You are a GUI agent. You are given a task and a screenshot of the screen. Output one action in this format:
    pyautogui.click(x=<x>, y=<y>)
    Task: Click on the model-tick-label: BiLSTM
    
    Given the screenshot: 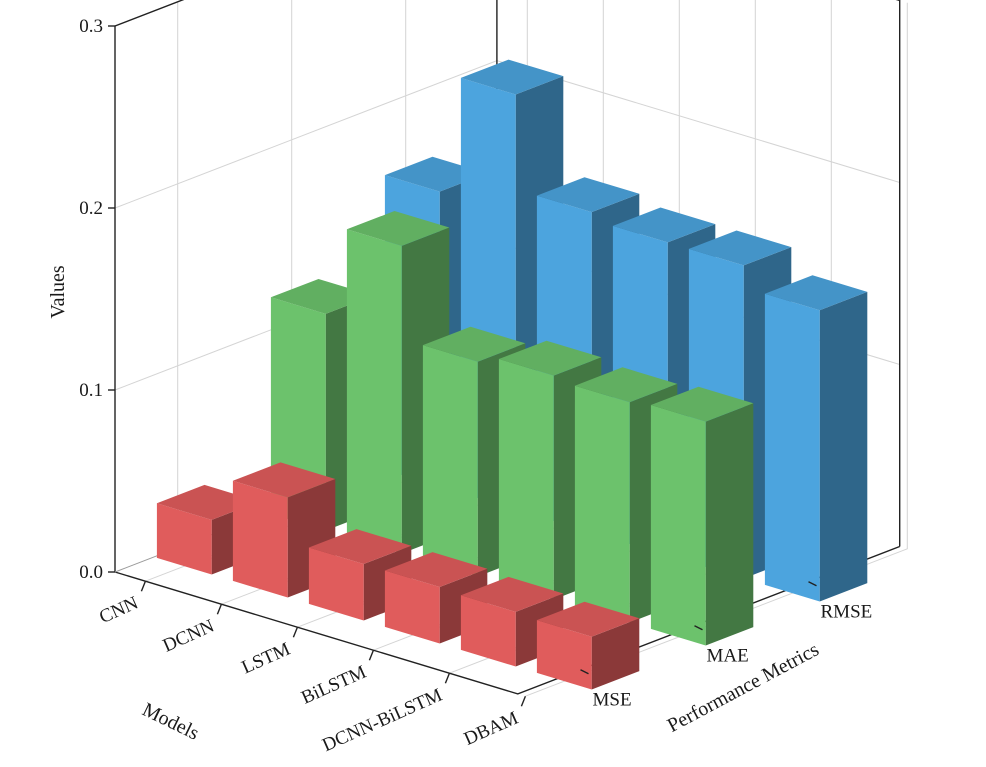 What is the action you would take?
    pyautogui.click(x=333, y=685)
    